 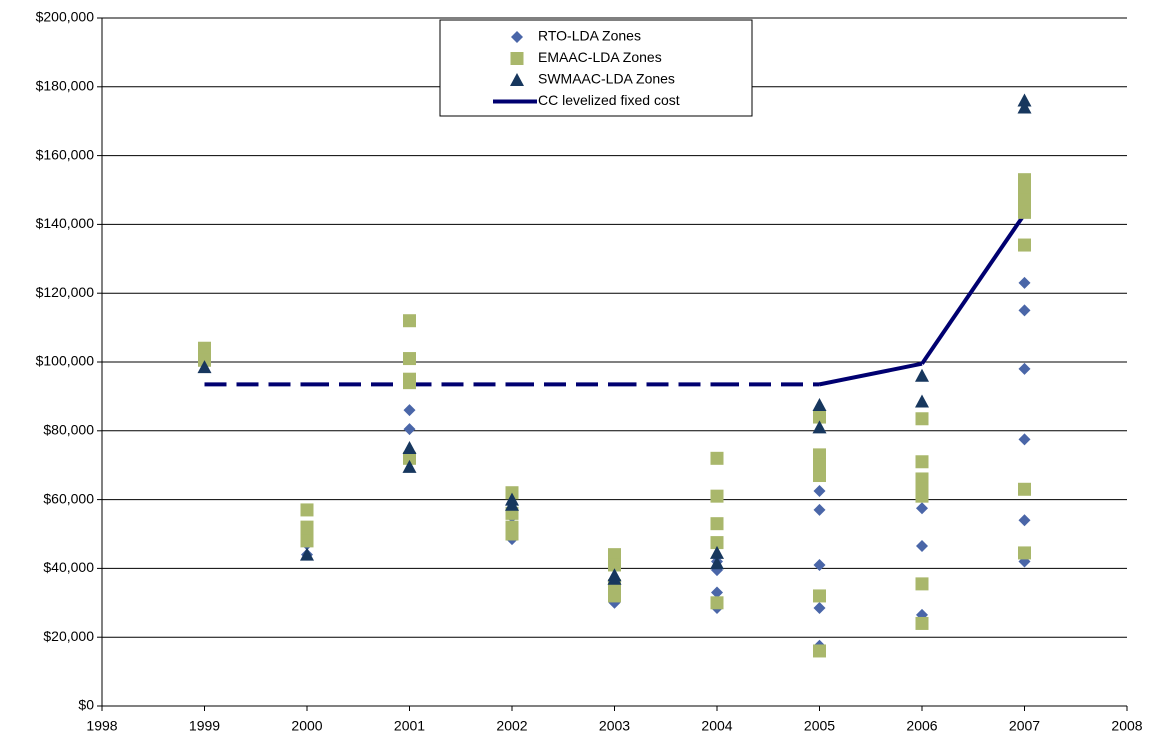 What do you see at coordinates (921, 726) in the screenshot?
I see `x-tick-label: 2006` at bounding box center [921, 726].